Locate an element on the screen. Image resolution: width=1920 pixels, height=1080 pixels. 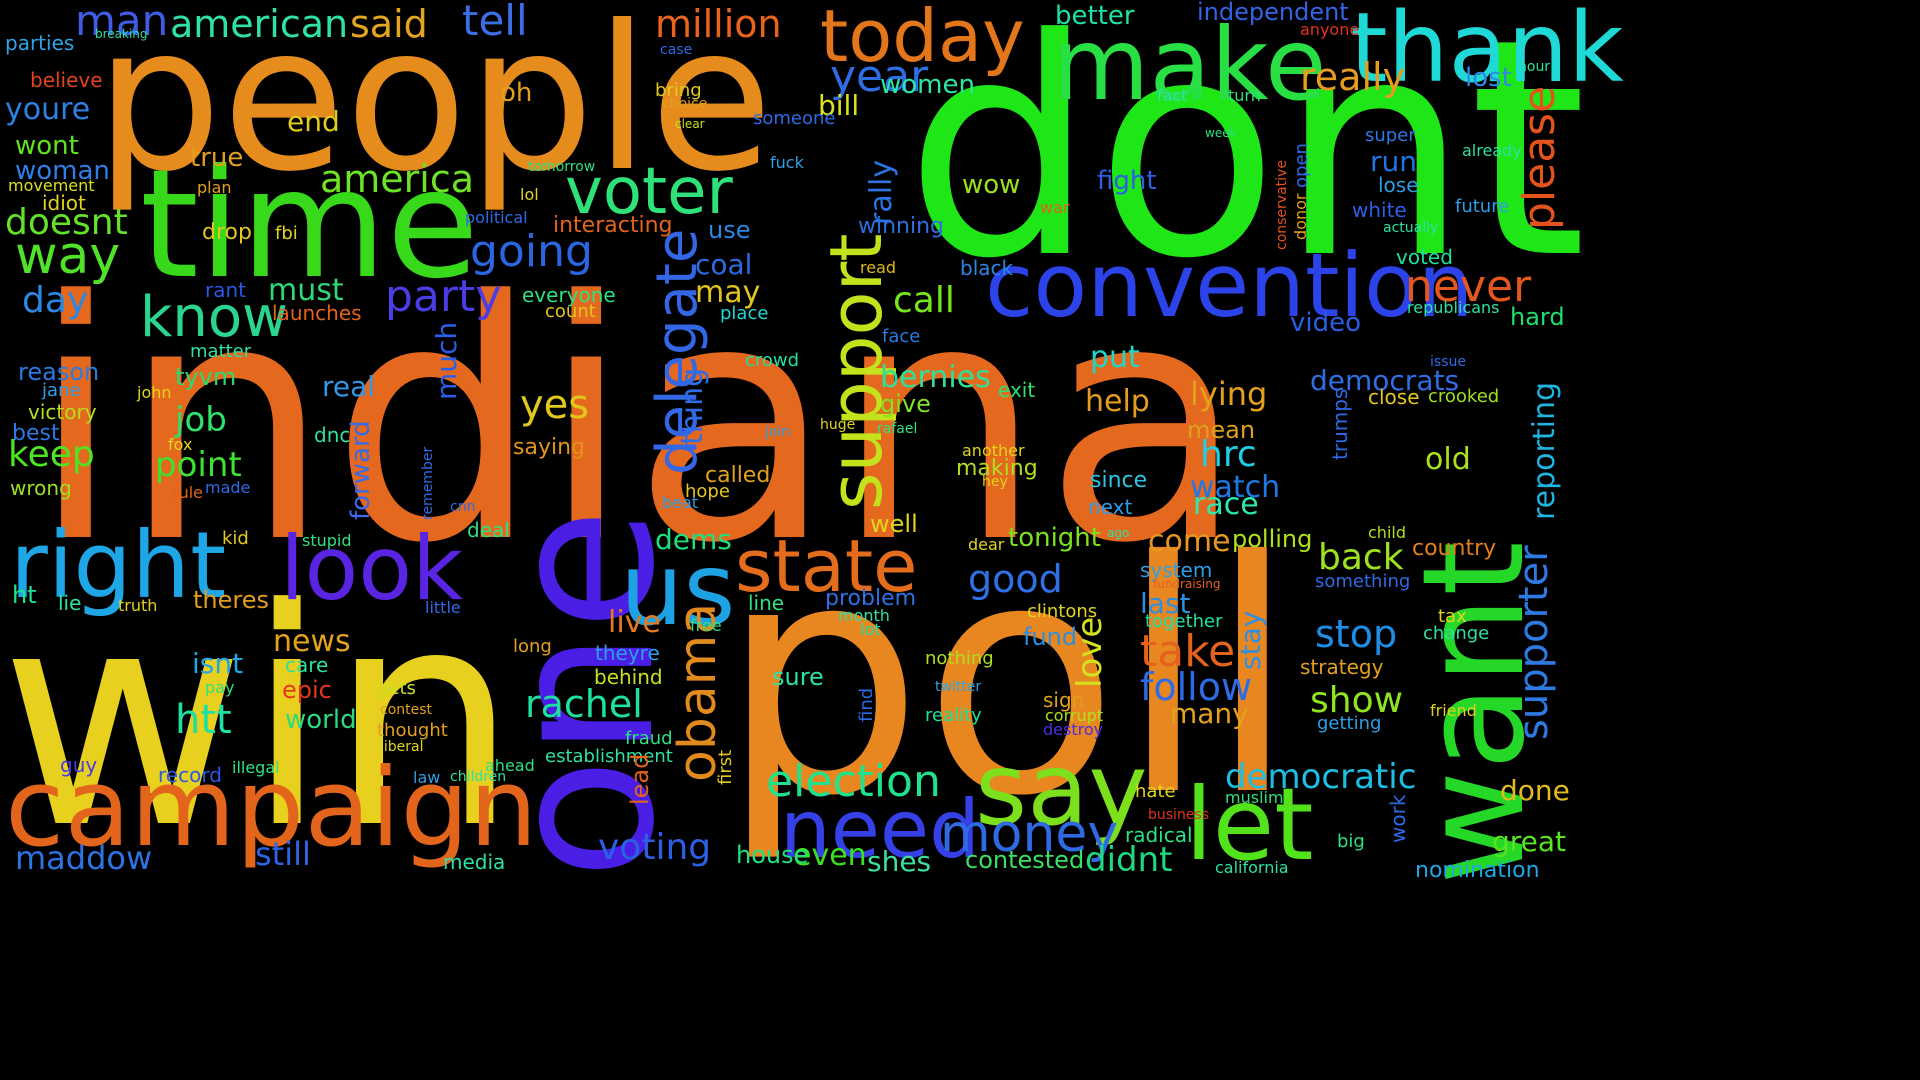
word-great: great is located at coordinates (1529, 841).